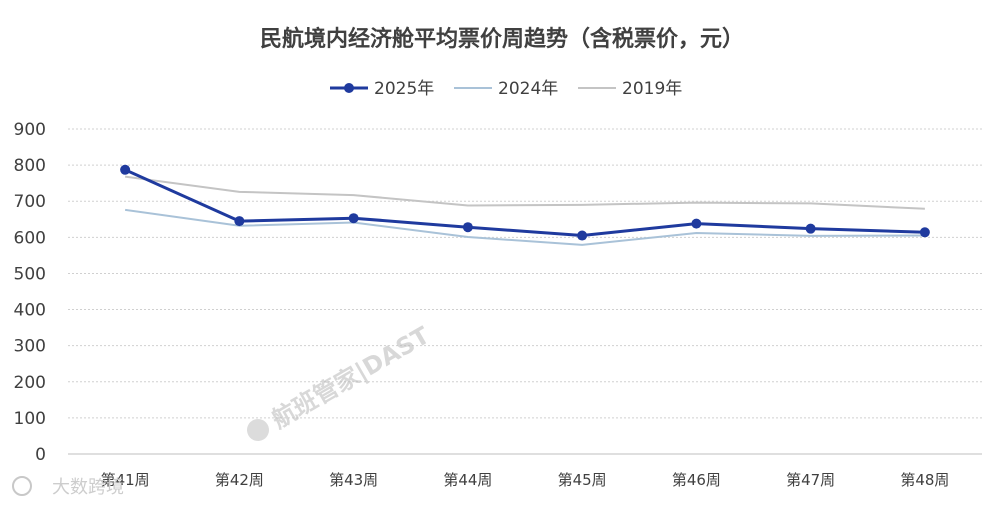 The height and width of the screenshot is (506, 1004). I want to click on y-tick-label: 500, so click(30, 274).